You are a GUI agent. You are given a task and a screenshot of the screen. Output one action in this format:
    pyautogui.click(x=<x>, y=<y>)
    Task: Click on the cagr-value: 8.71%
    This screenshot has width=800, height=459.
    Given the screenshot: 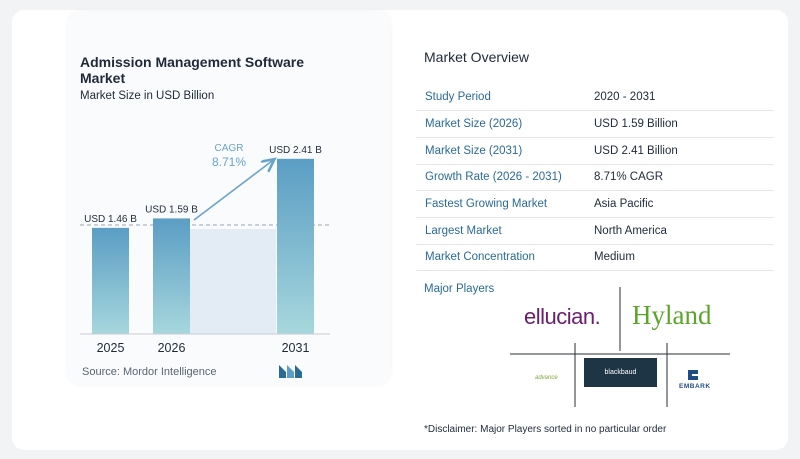 What is the action you would take?
    pyautogui.click(x=229, y=162)
    